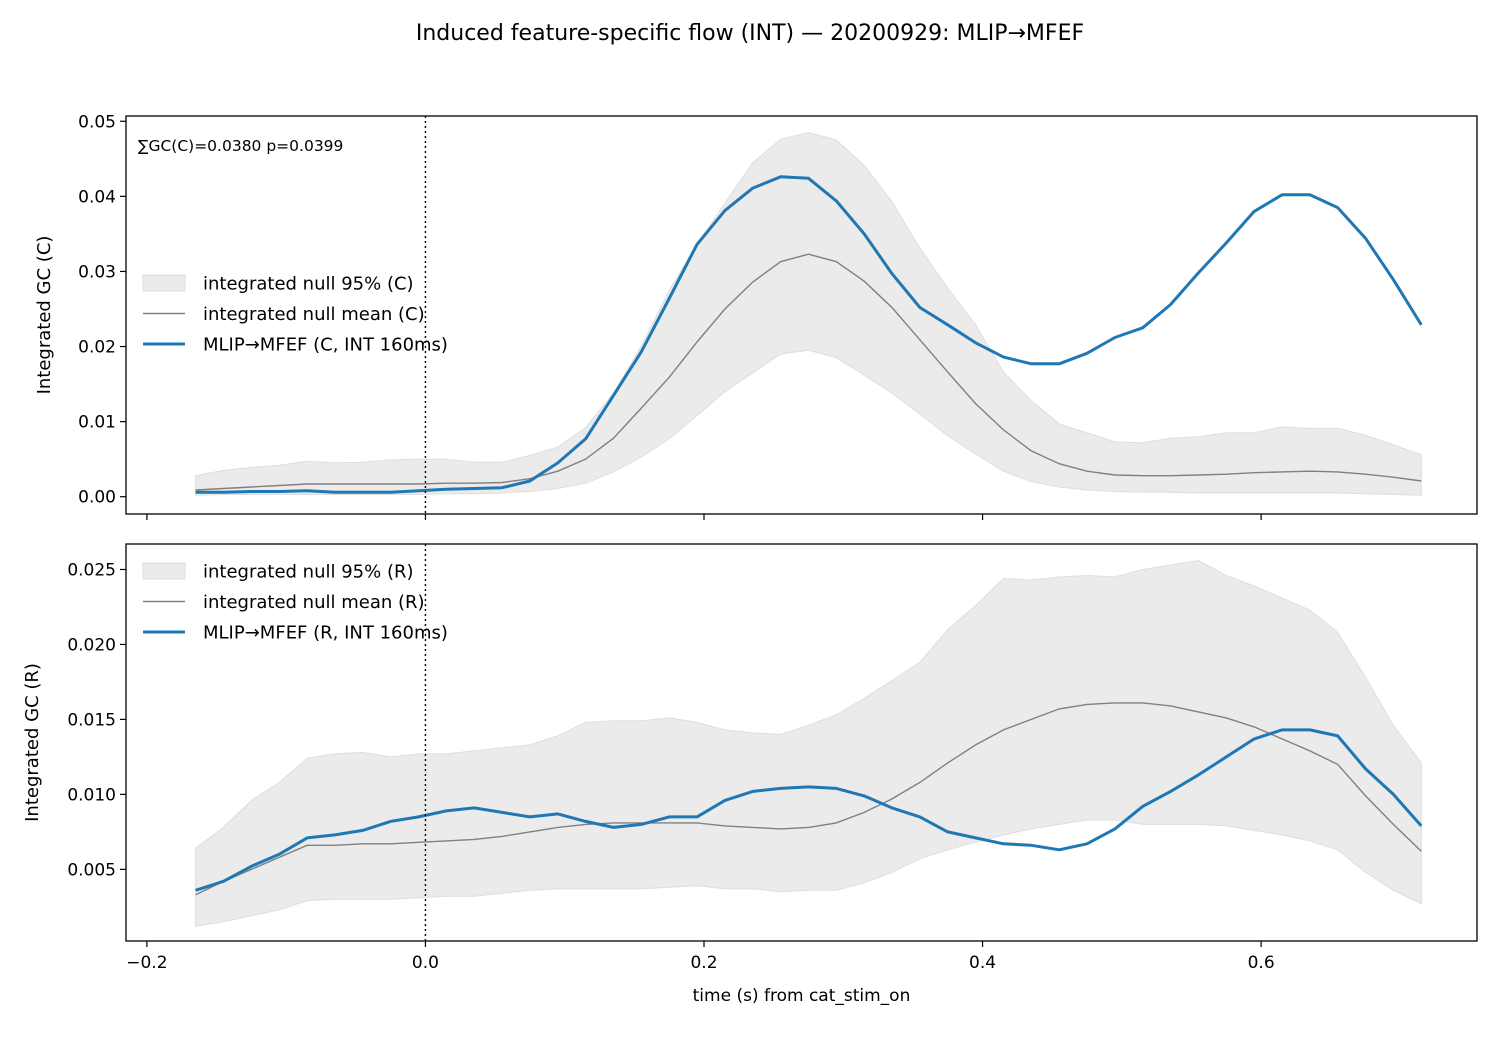  Describe the element at coordinates (1261, 963) in the screenshot. I see `x-tick-label: 0.6` at that location.